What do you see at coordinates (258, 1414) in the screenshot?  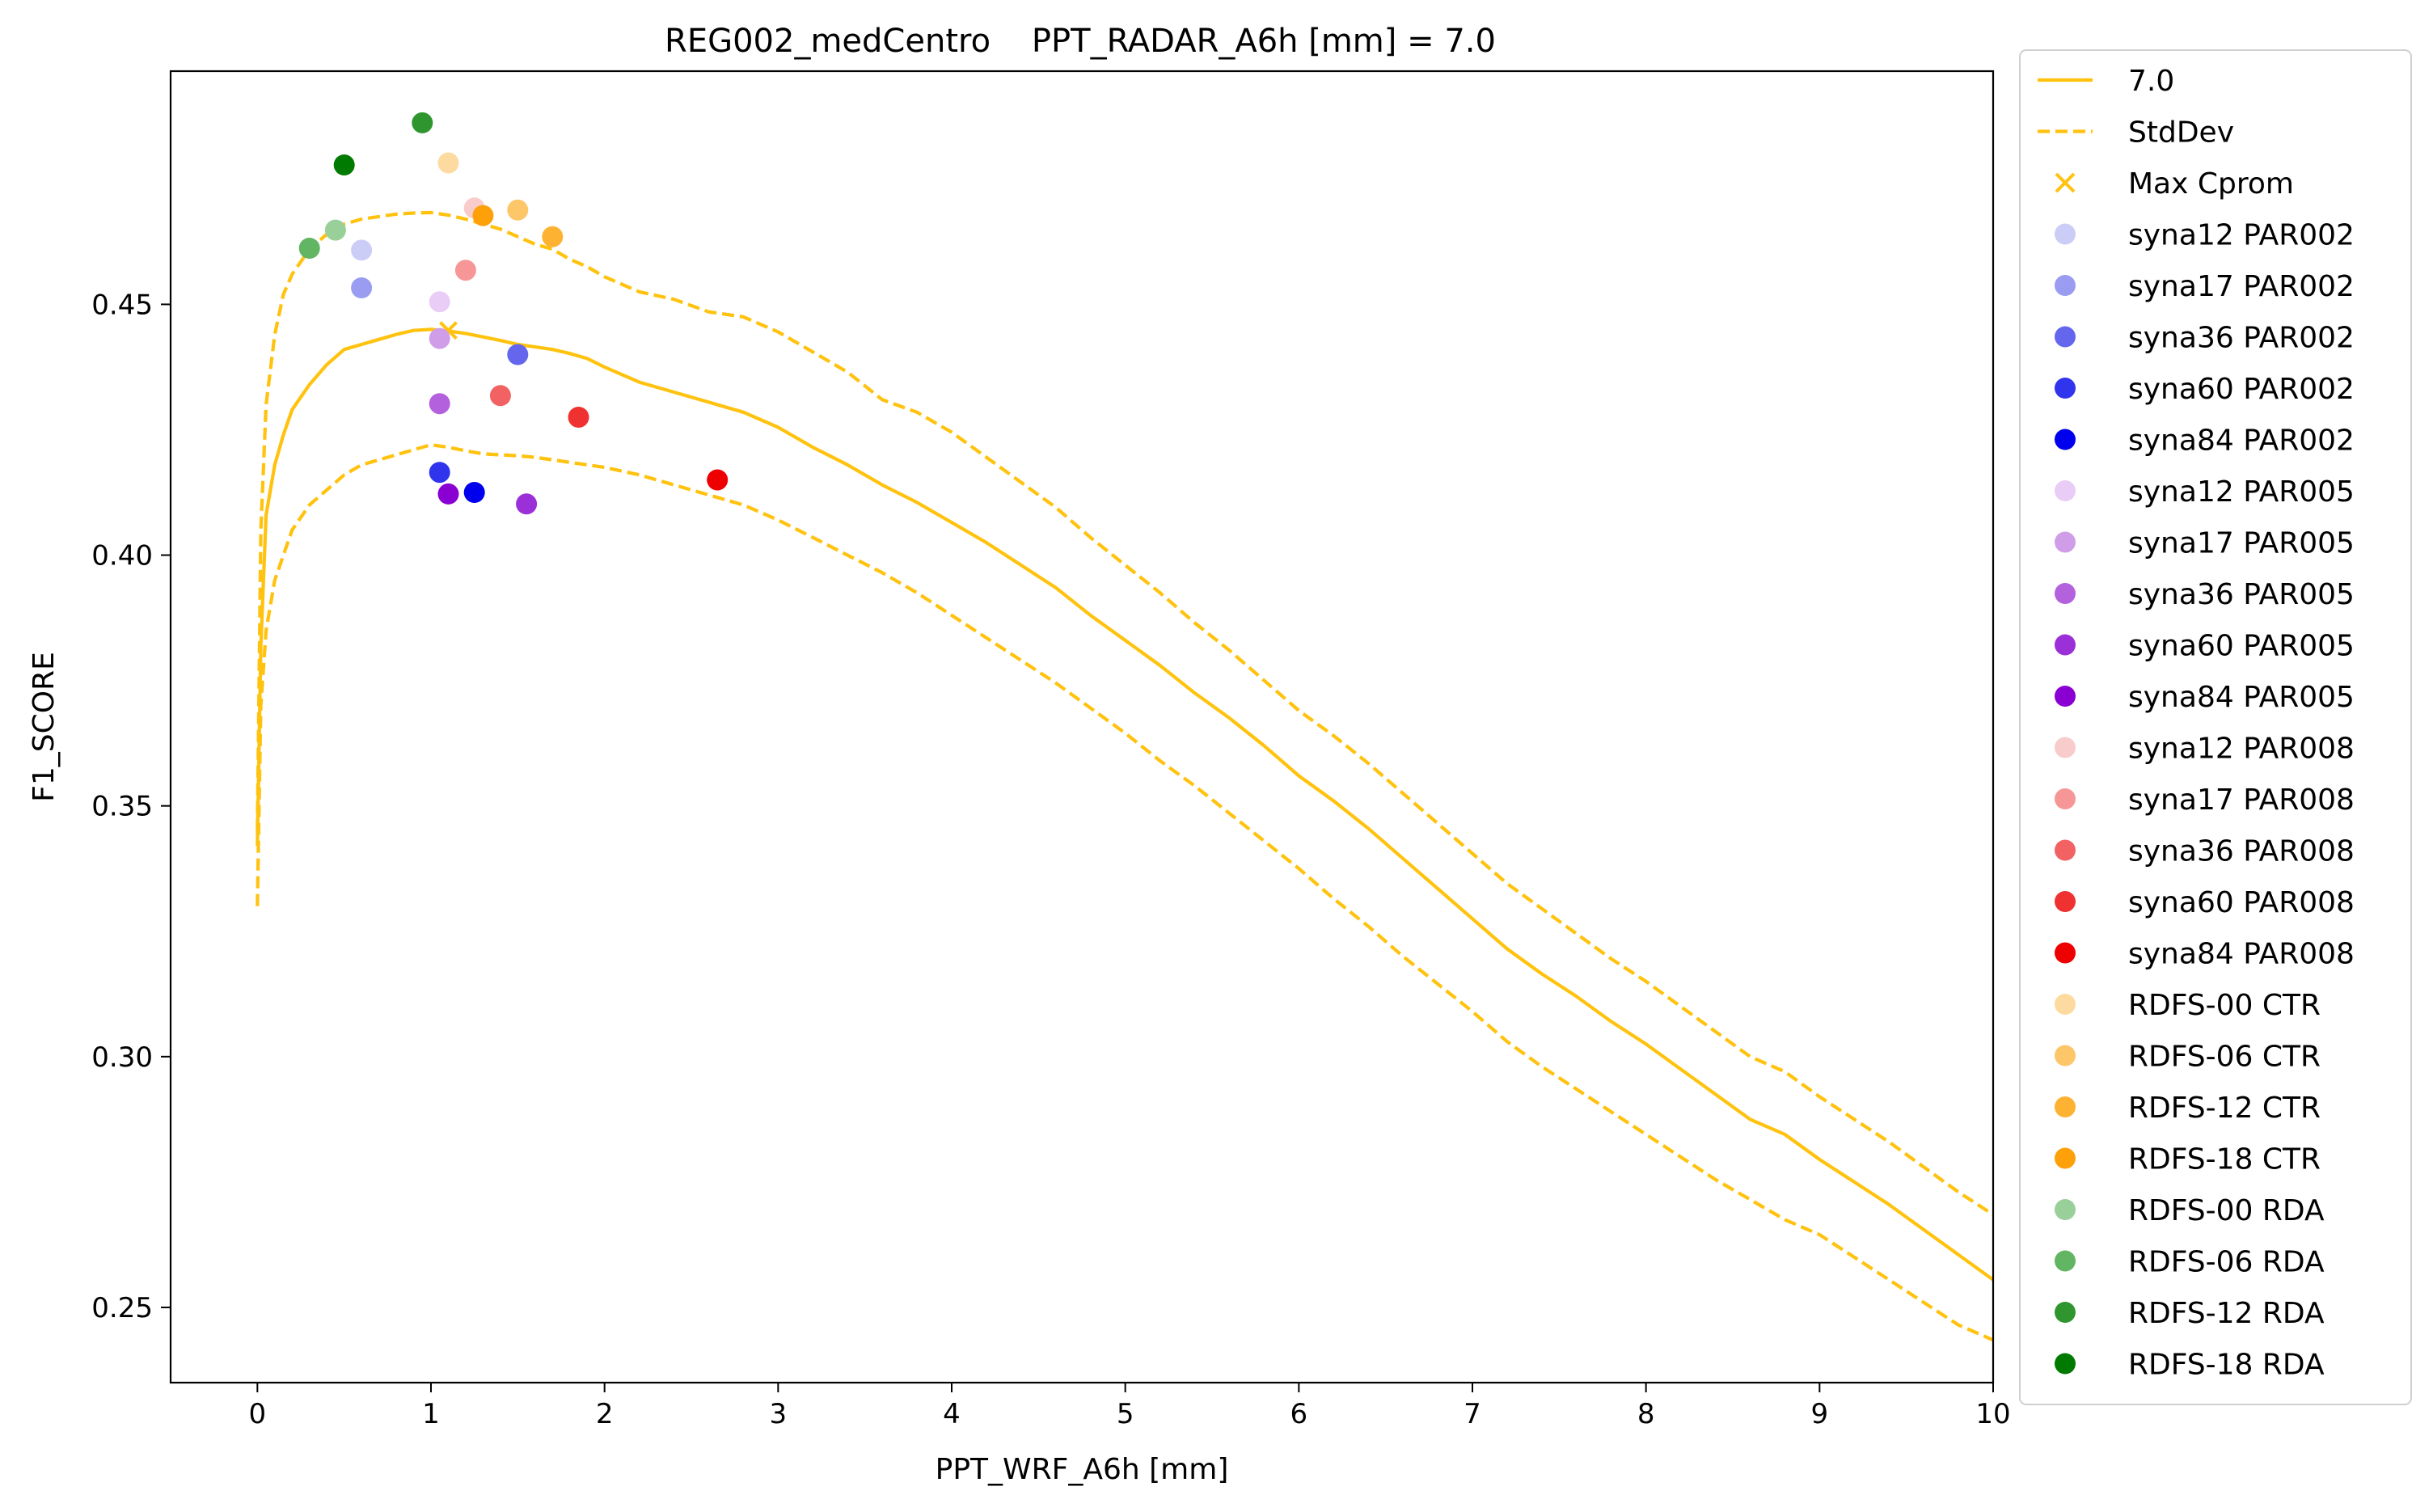 I see `x-tick-label: 0` at bounding box center [258, 1414].